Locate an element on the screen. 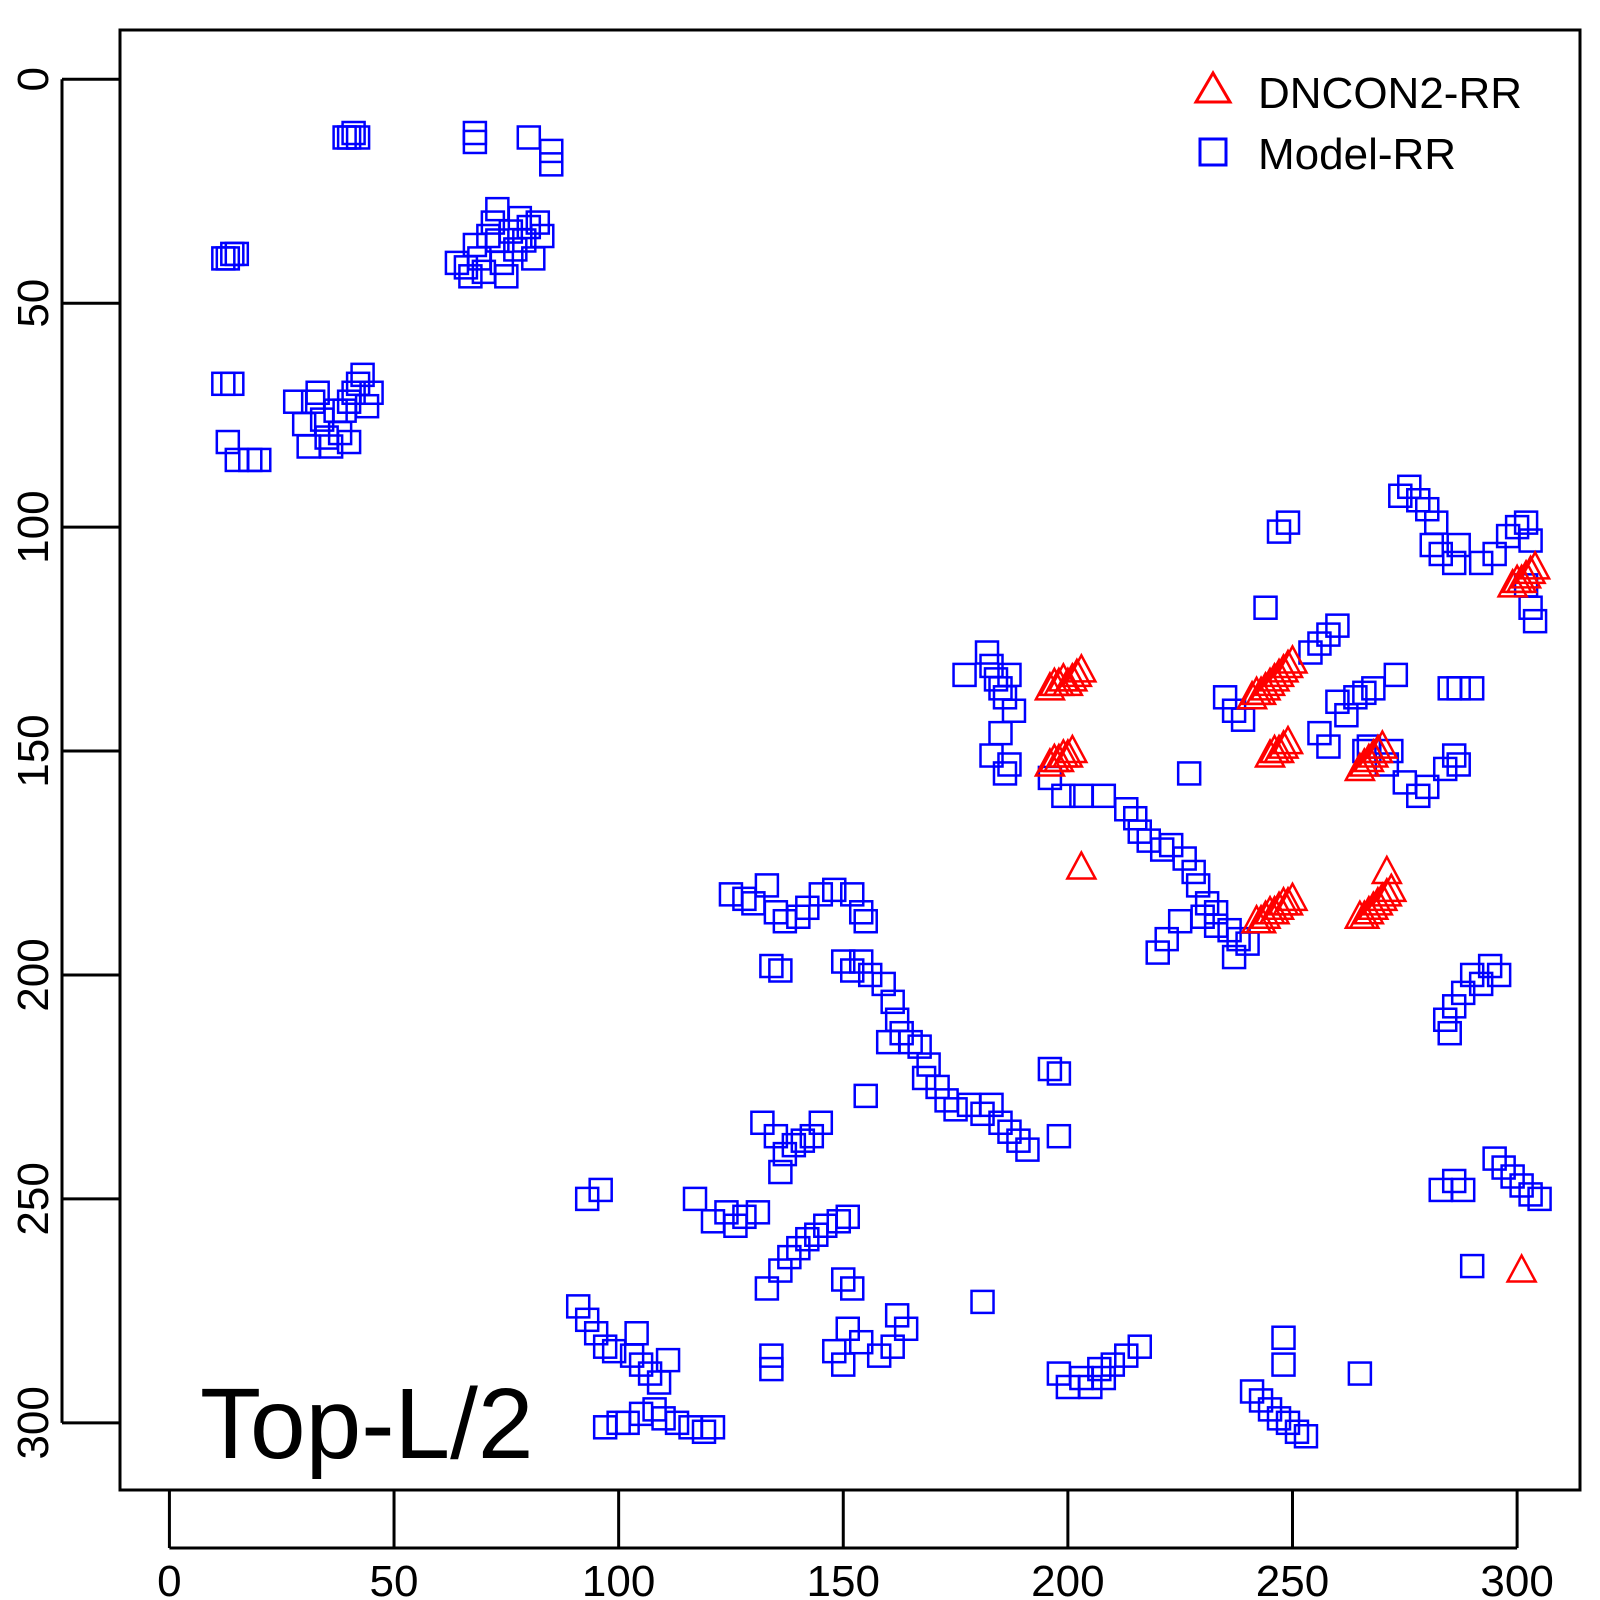 The width and height of the screenshot is (1600, 1600). y-tick-label: 250 is located at coordinates (33, 1198).